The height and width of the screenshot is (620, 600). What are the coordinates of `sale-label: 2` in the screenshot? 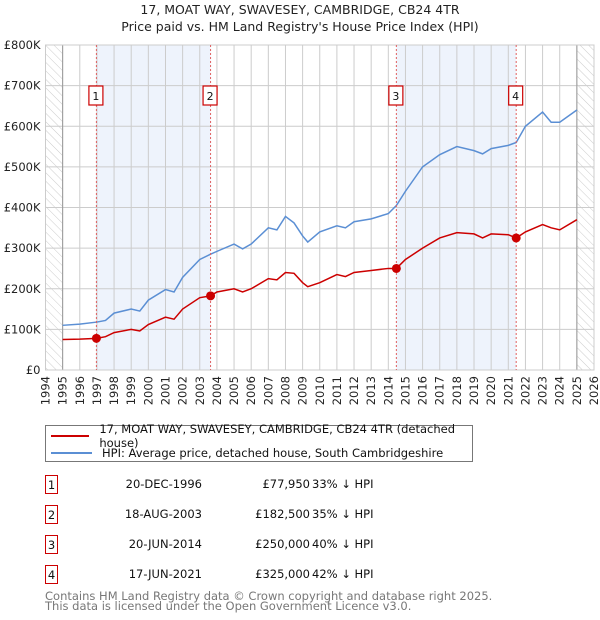 It's located at (210, 96).